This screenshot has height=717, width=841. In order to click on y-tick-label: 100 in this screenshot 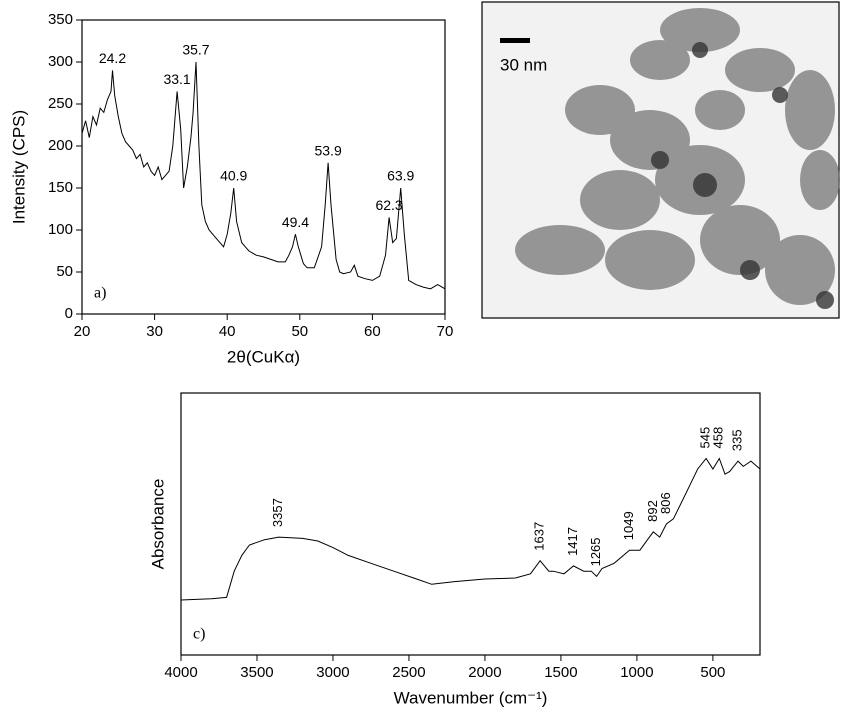, I will do `click(60, 229)`.